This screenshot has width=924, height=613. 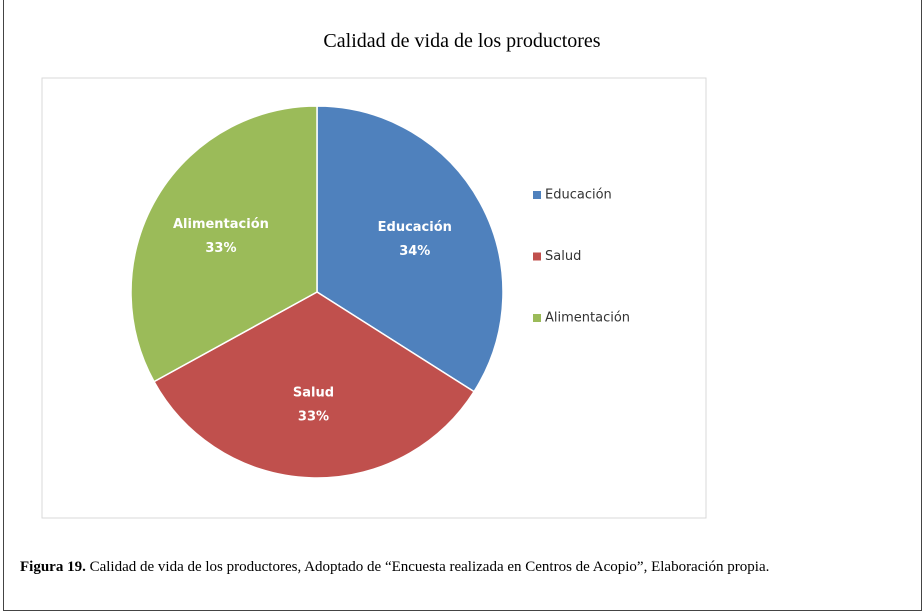 I want to click on legend-label: Alimentación, so click(x=587, y=318).